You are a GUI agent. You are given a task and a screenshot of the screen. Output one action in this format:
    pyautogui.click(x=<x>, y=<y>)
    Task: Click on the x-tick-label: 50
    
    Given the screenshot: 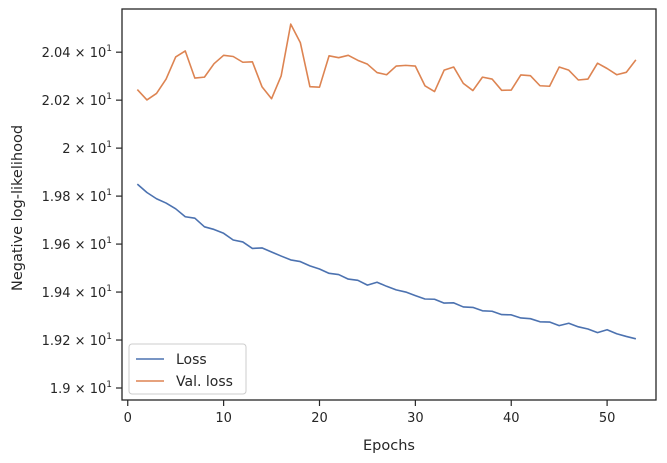 What is the action you would take?
    pyautogui.click(x=607, y=418)
    